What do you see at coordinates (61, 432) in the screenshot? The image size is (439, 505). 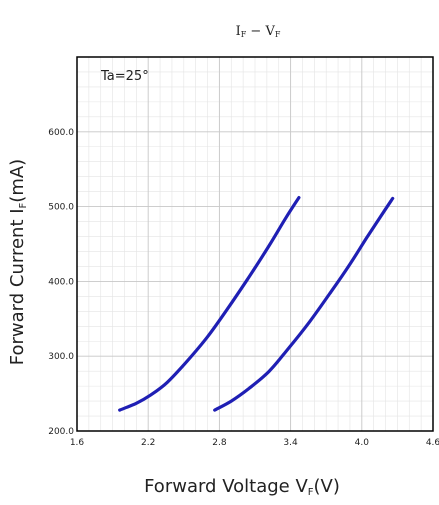 I see `y-tick-label: 200.0` at bounding box center [61, 432].